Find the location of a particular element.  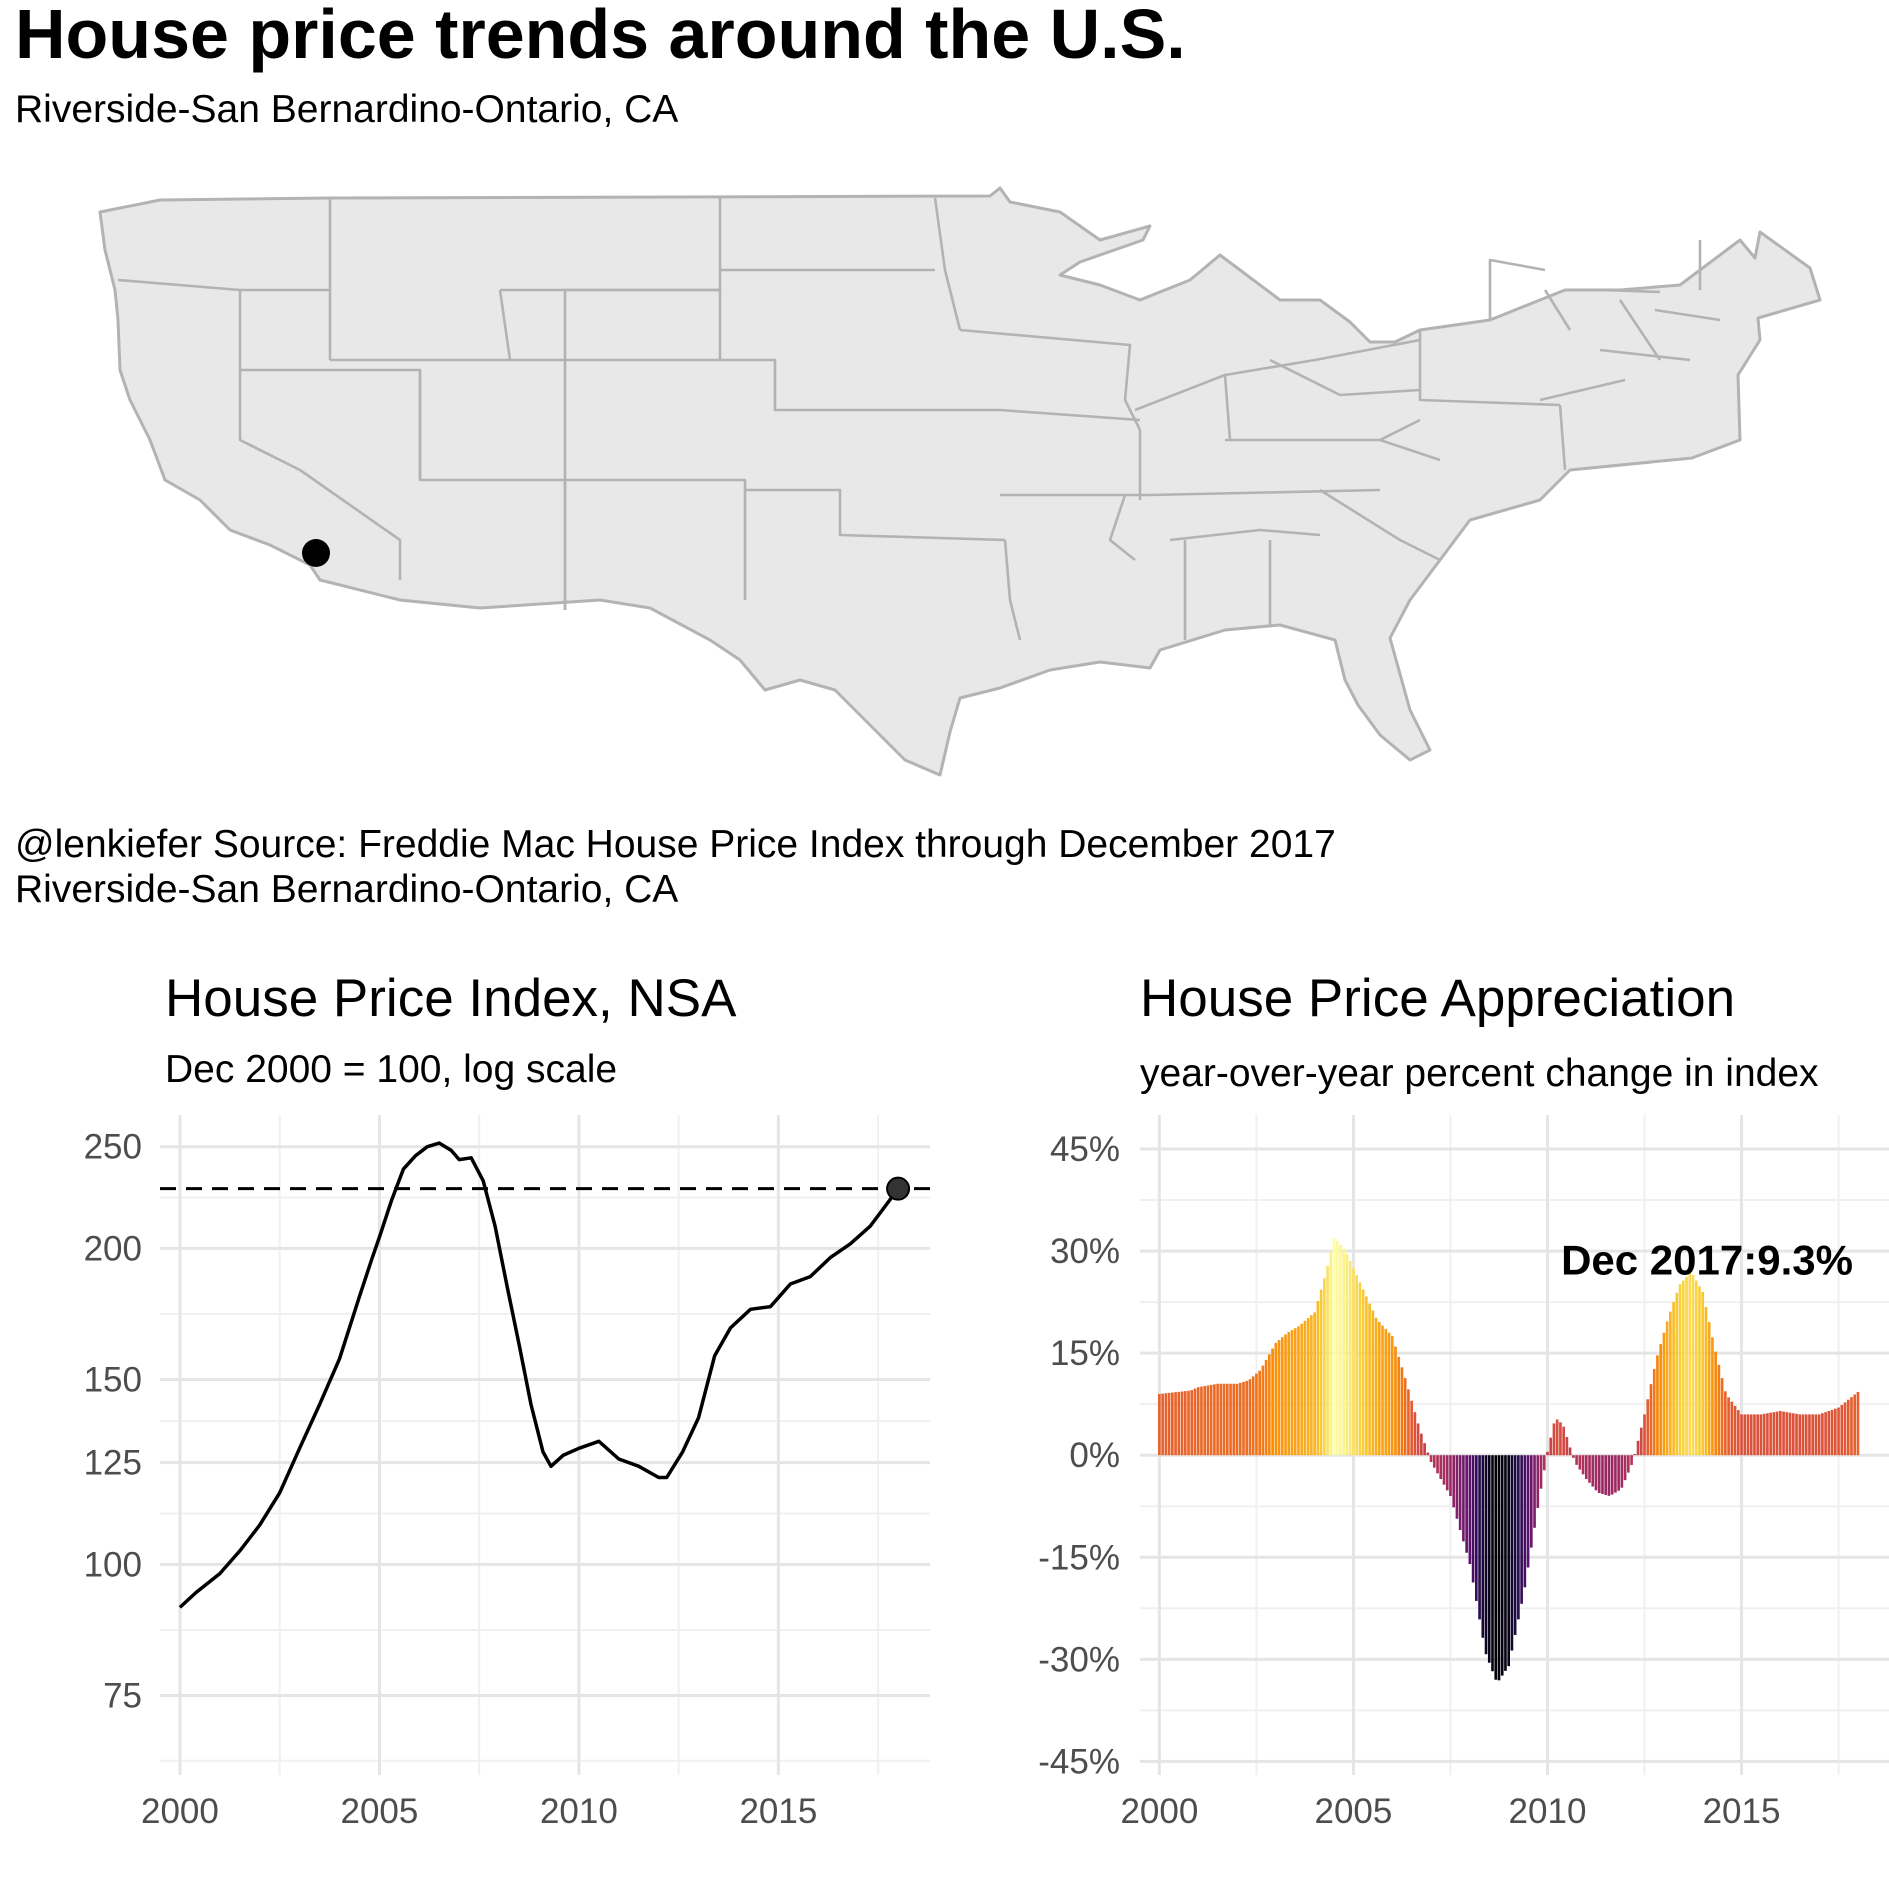

x-tick-label: 2005 is located at coordinates (1354, 1811).